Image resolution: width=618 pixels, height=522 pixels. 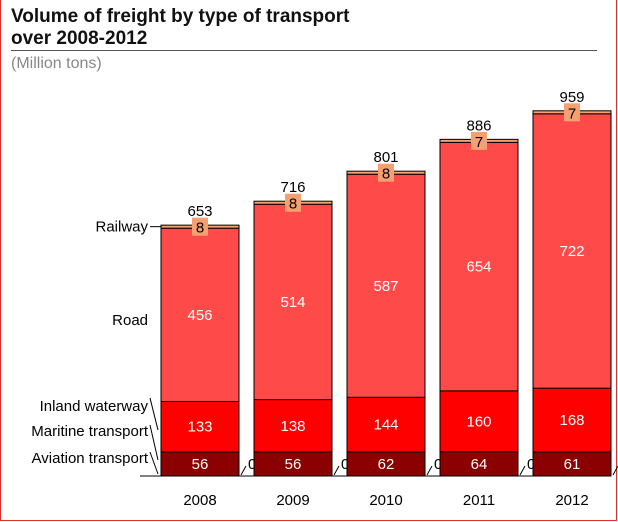 I want to click on label-maritime-2008: 56, so click(x=200, y=464).